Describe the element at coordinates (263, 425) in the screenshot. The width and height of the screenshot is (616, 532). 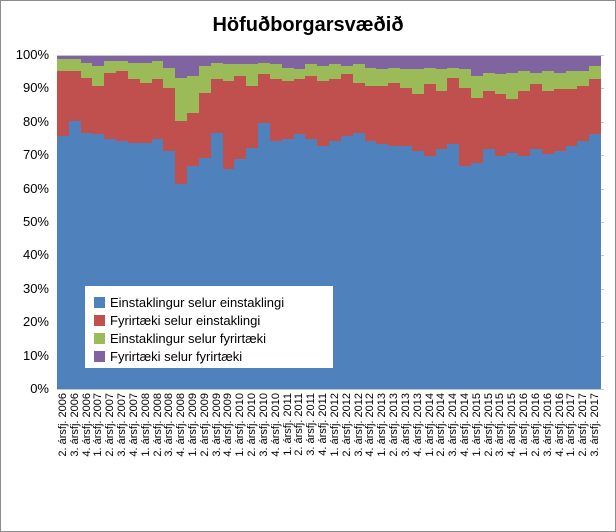
I see `x-tick-label: 3. ársfj. 2010` at that location.